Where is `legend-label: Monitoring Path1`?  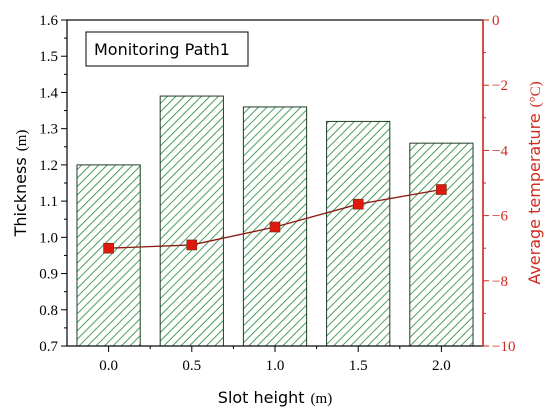 legend-label: Monitoring Path1 is located at coordinates (162, 49).